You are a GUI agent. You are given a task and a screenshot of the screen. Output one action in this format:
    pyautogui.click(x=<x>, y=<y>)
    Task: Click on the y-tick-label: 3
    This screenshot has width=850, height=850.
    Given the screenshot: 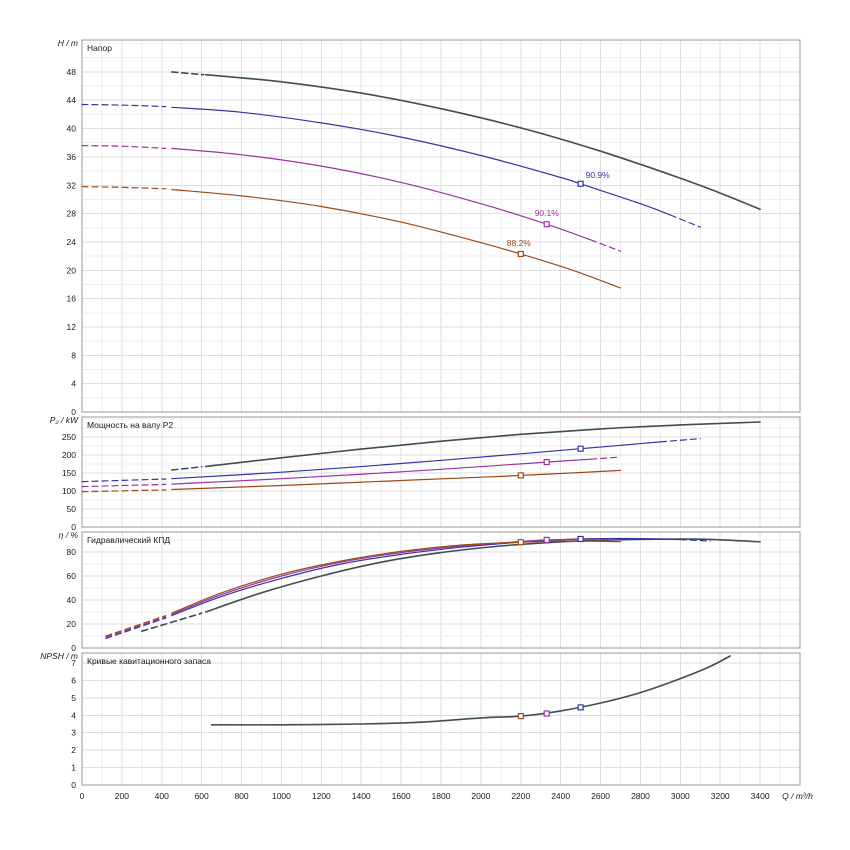 What is the action you would take?
    pyautogui.click(x=73, y=733)
    